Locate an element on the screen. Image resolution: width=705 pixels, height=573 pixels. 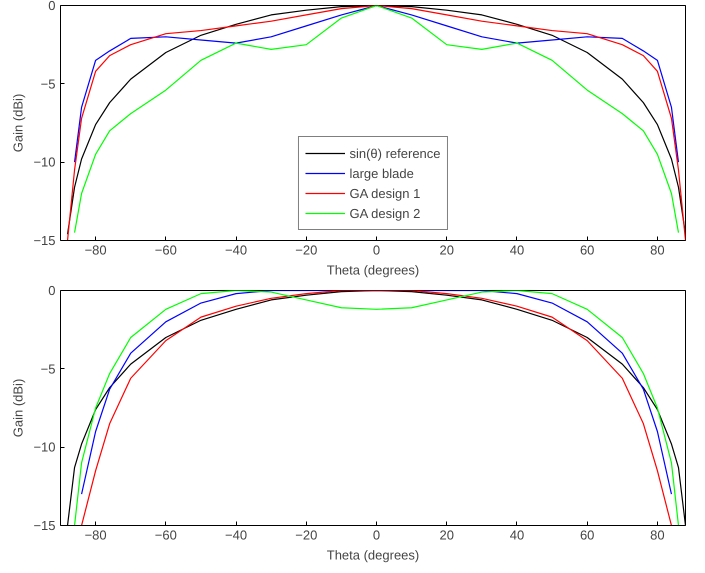
legend-label: GA design 2 is located at coordinates (384, 213).